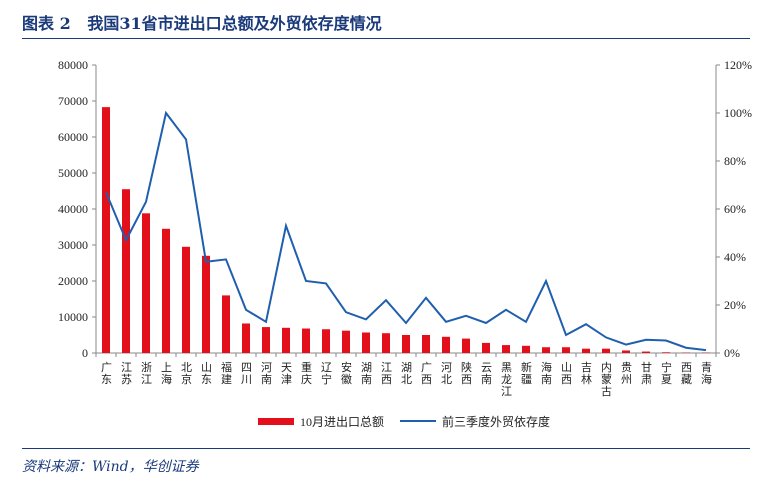  What do you see at coordinates (626, 373) in the screenshot?
I see `x-tick-label: 贵州` at bounding box center [626, 373].